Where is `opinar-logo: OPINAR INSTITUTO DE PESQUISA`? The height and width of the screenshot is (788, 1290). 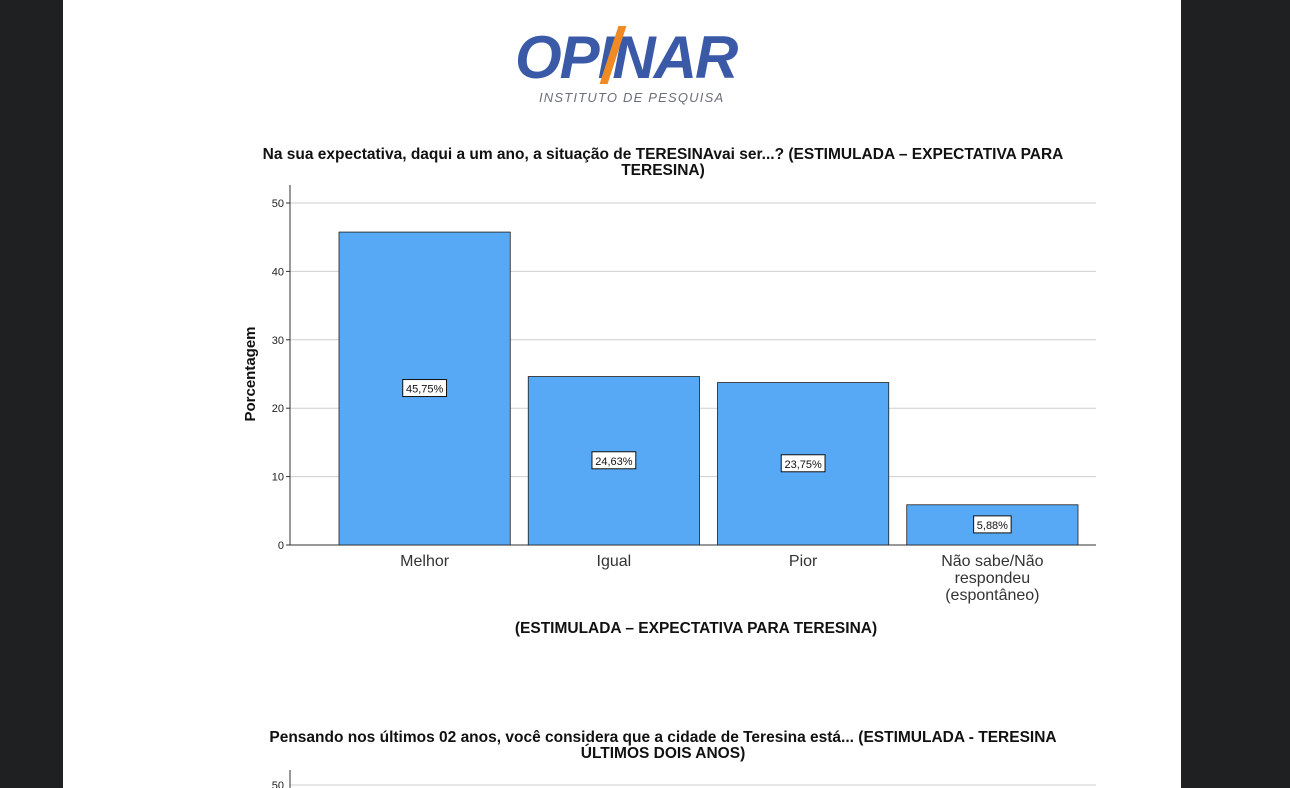 opinar-logo: OPINAR INSTITUTO DE PESQUISA is located at coordinates (631, 66).